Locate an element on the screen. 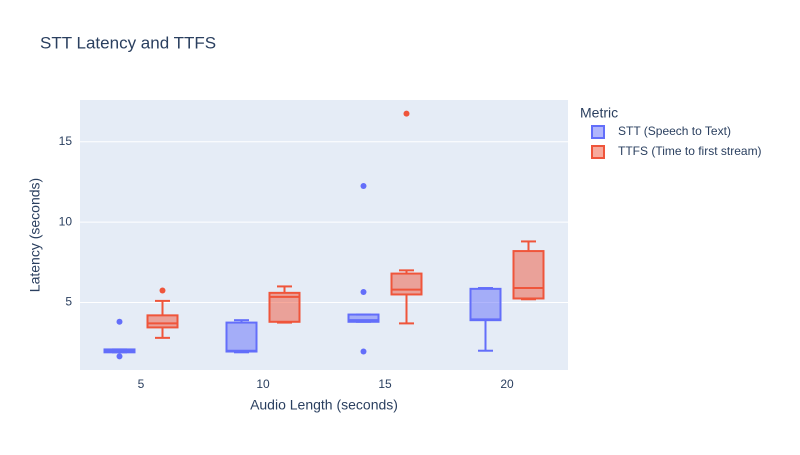 Image resolution: width=800 pixels, height=455 pixels. legend-title: Metric is located at coordinates (599, 113).